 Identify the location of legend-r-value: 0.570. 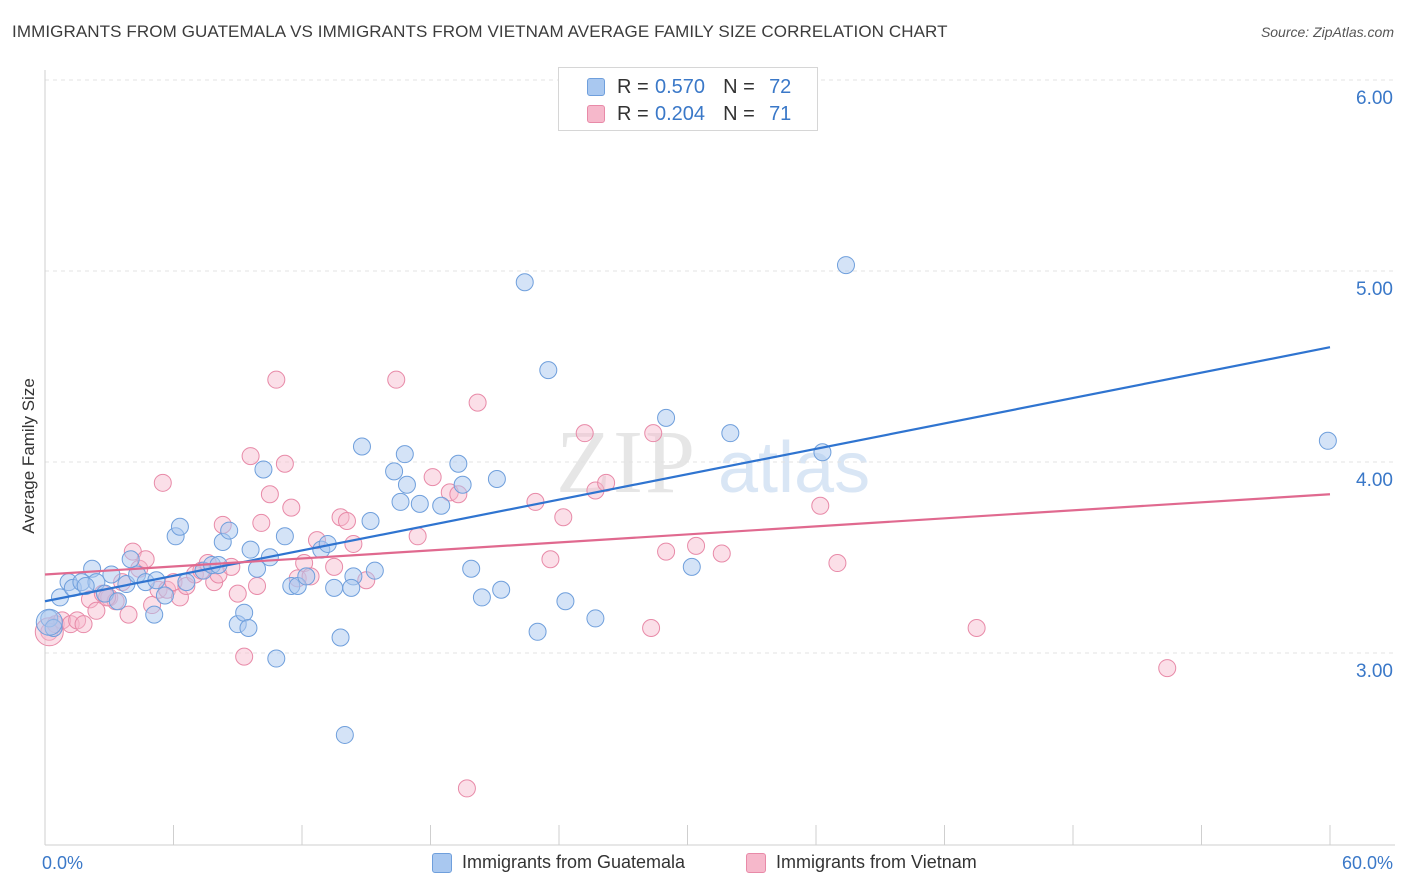
(680, 86).